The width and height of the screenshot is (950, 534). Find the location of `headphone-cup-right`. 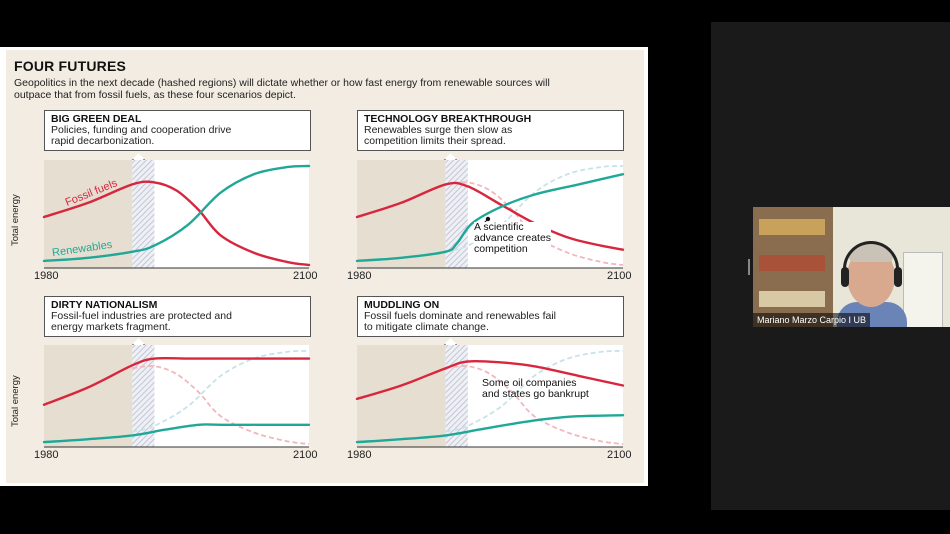

headphone-cup-right is located at coordinates (898, 277).